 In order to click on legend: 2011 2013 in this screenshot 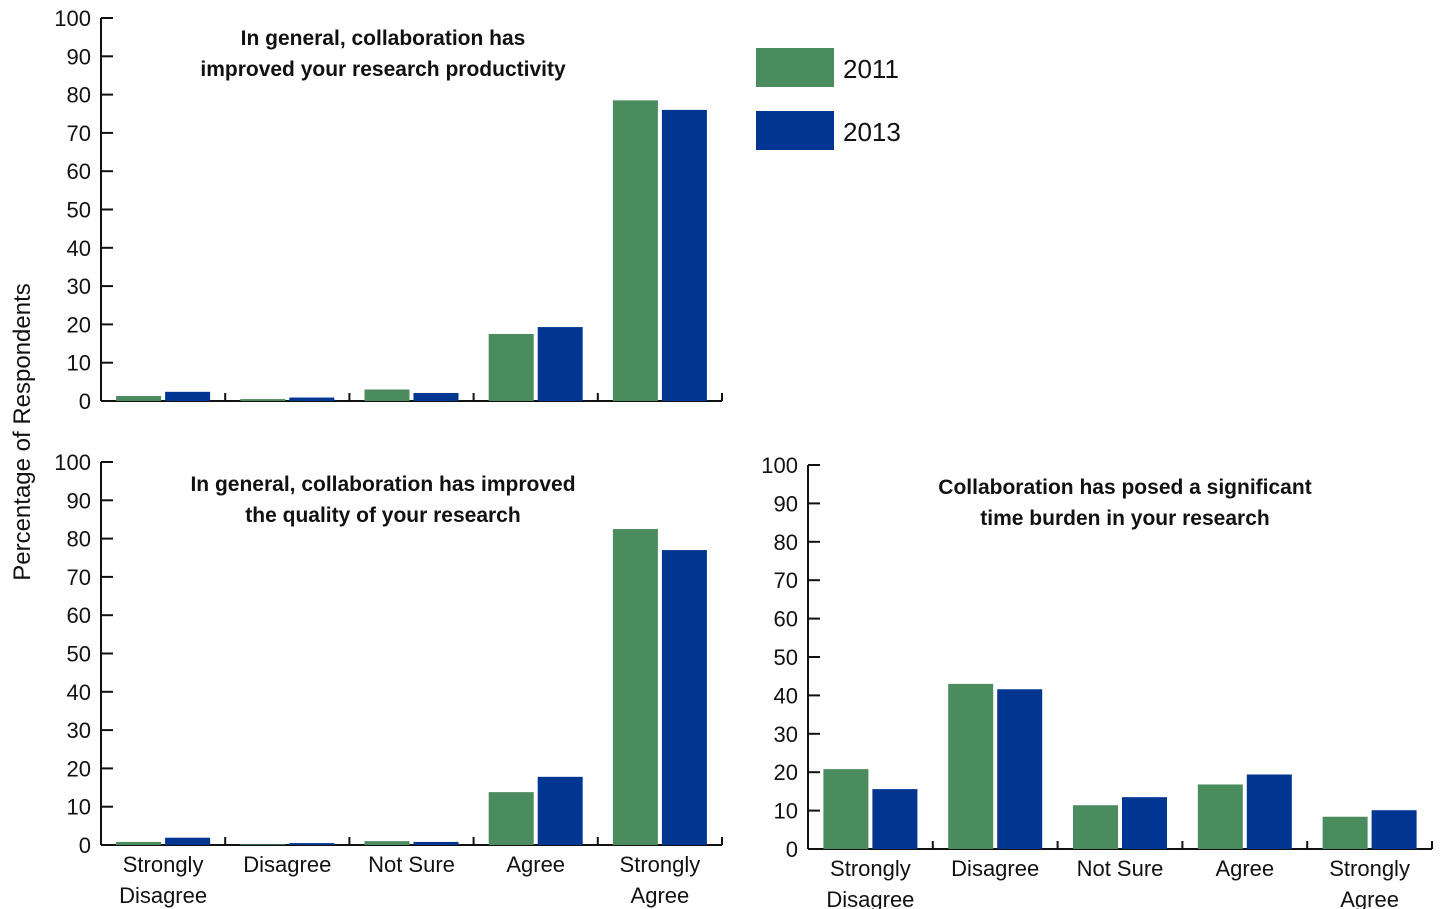, I will do `click(828, 99)`.